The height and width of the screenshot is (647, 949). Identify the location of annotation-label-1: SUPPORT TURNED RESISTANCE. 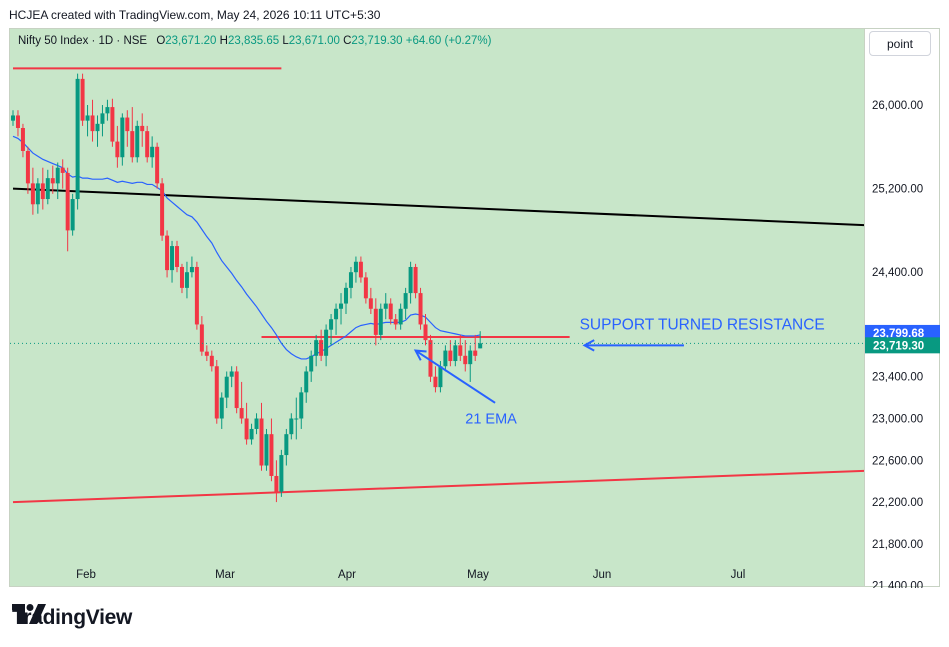
(702, 325).